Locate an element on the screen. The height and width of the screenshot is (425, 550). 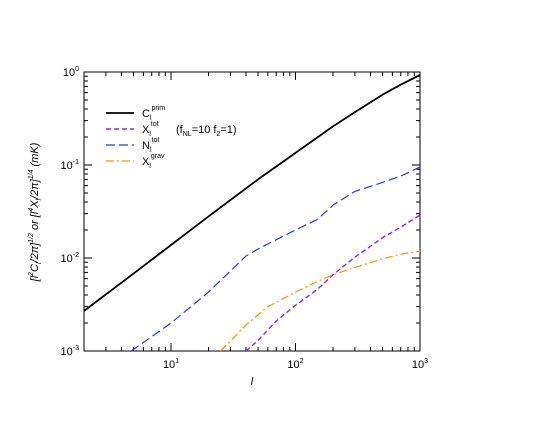
y-label-sup: 4 is located at coordinates (31, 210).